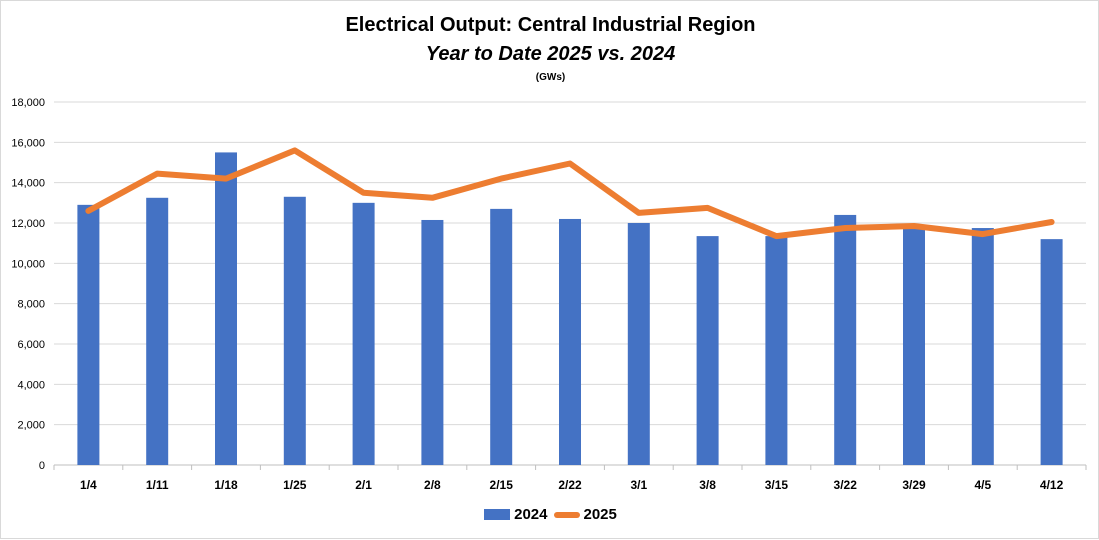  I want to click on x-tick-label: 3/1, so click(638, 485).